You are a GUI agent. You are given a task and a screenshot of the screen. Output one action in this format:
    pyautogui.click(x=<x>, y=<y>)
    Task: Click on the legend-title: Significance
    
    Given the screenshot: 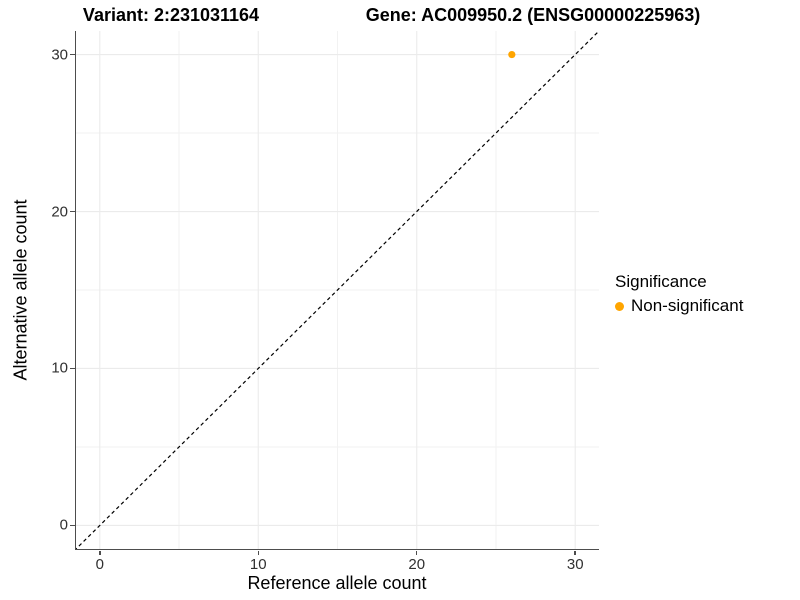 What is the action you would take?
    pyautogui.click(x=661, y=281)
    